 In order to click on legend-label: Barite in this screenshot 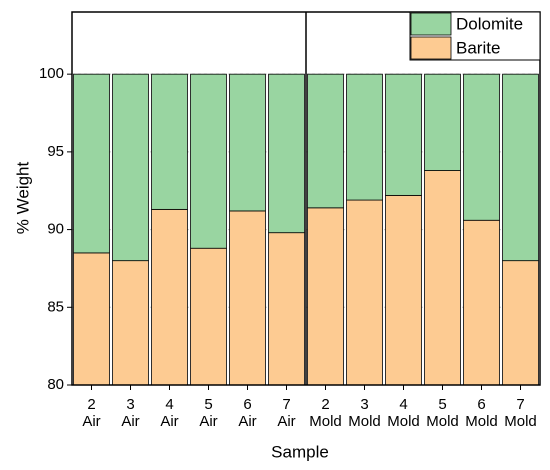, I will do `click(478, 47)`.